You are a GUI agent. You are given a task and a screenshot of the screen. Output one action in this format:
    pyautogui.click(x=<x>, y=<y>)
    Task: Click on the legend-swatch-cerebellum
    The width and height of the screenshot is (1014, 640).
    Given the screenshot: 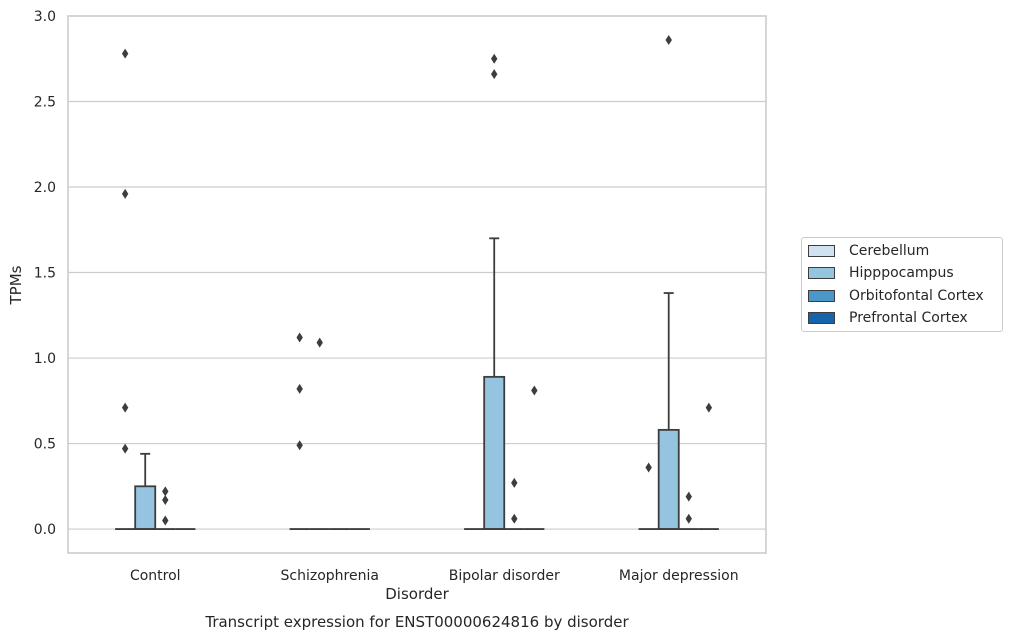 What is the action you would take?
    pyautogui.click(x=821, y=251)
    